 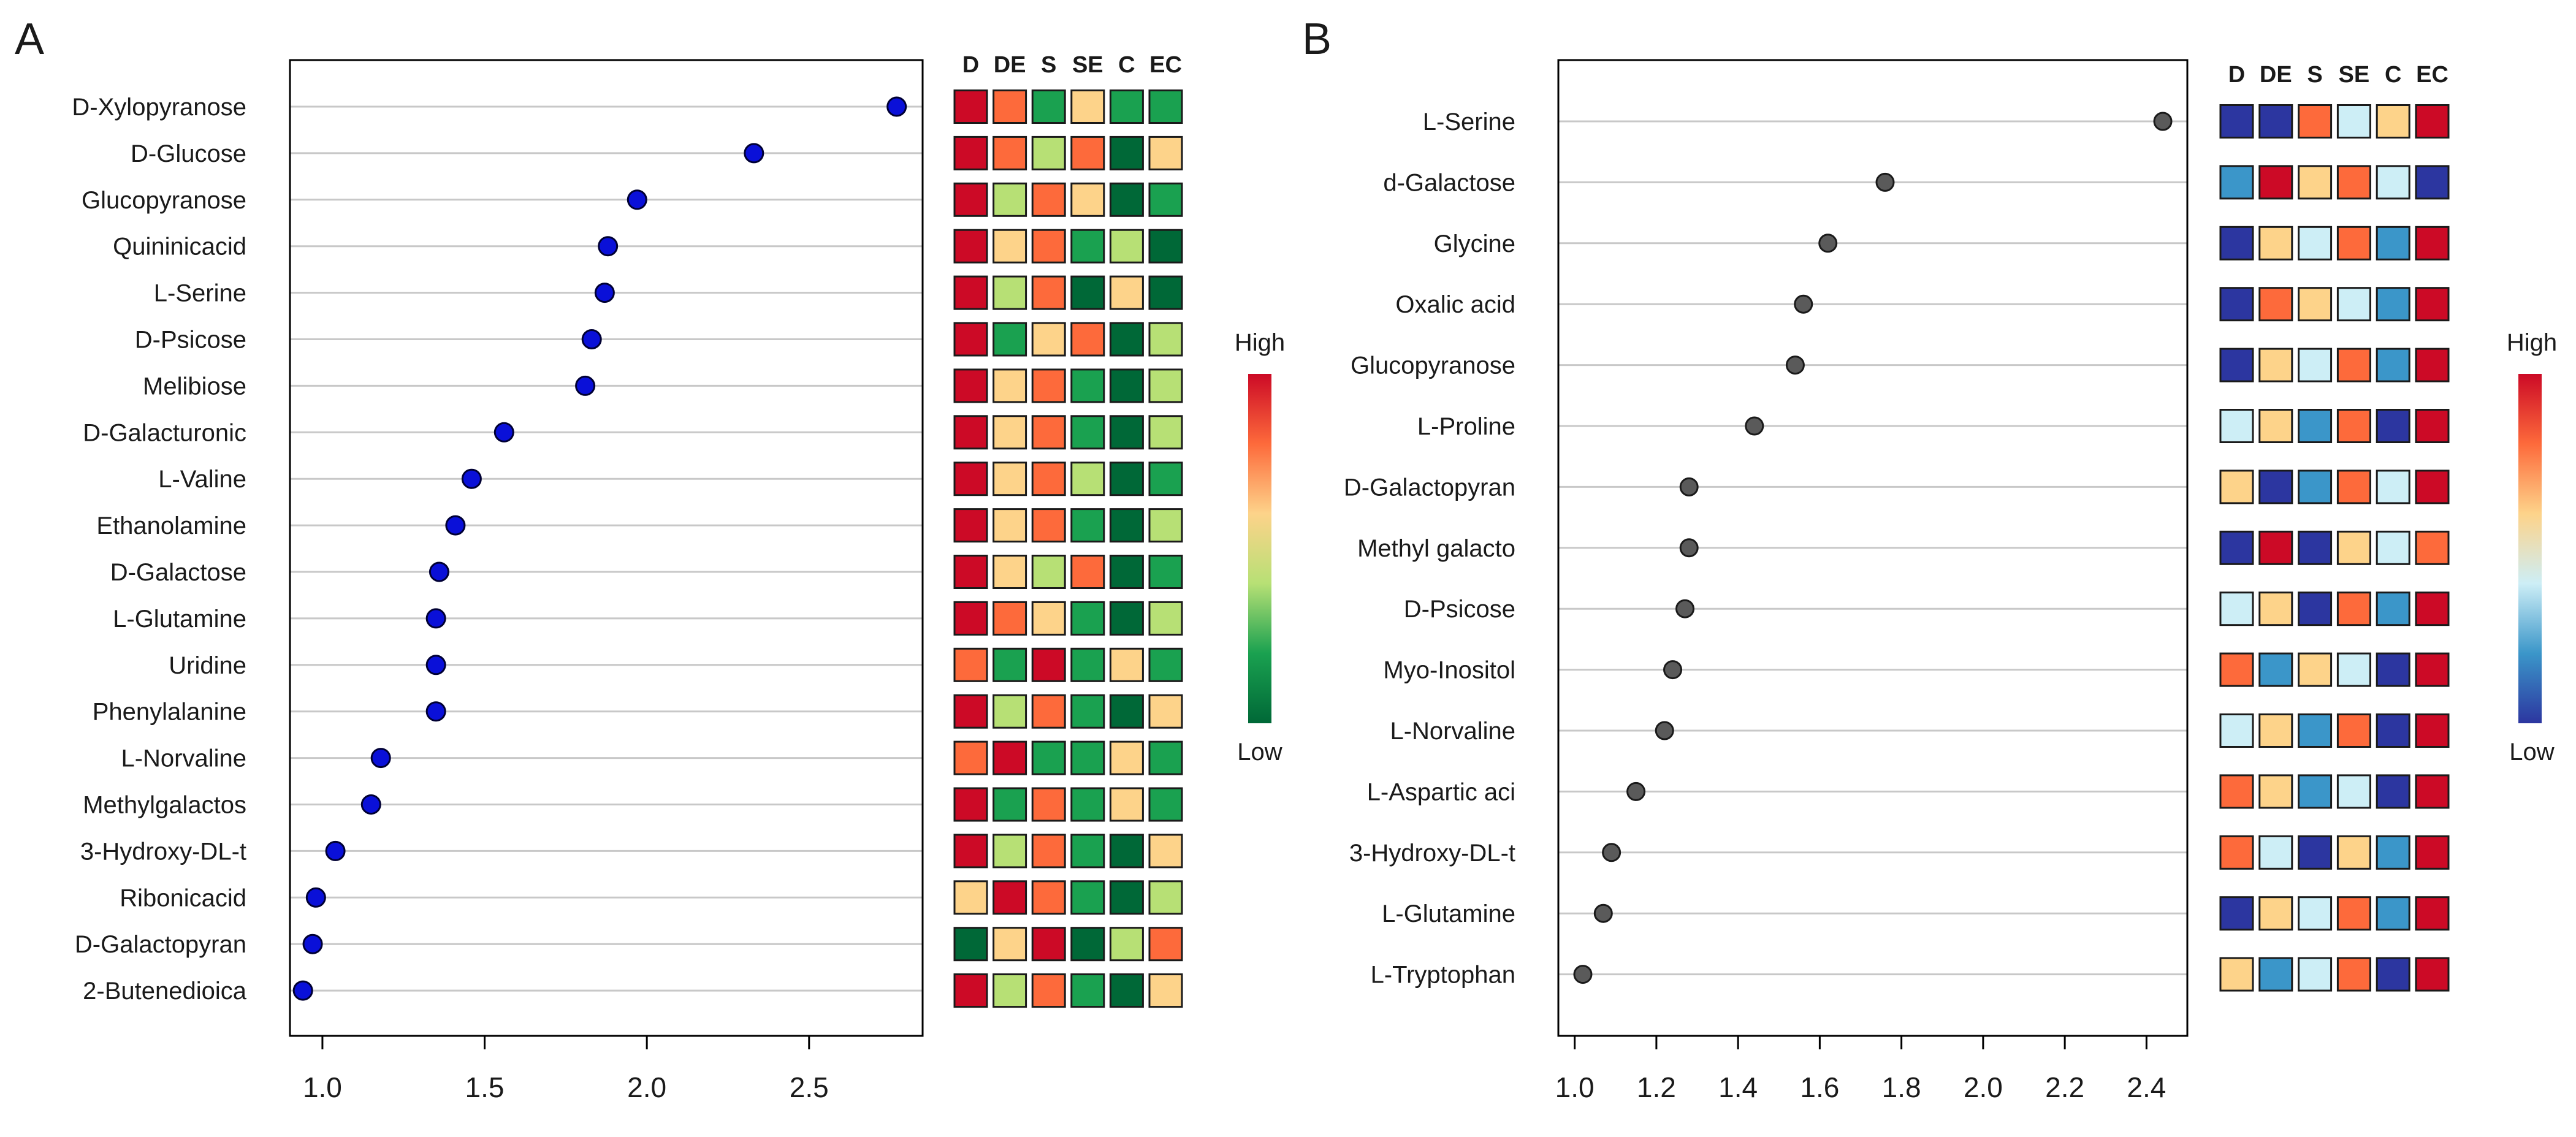 What do you see at coordinates (566, 1069) in the screenshot?
I see `panel-a-x-axis: 1.0 1.5 2.0 2.5` at bounding box center [566, 1069].